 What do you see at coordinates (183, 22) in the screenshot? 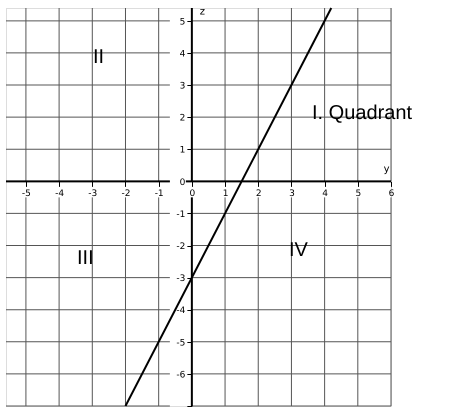
I see `y-tick-label: 5` at bounding box center [183, 22].